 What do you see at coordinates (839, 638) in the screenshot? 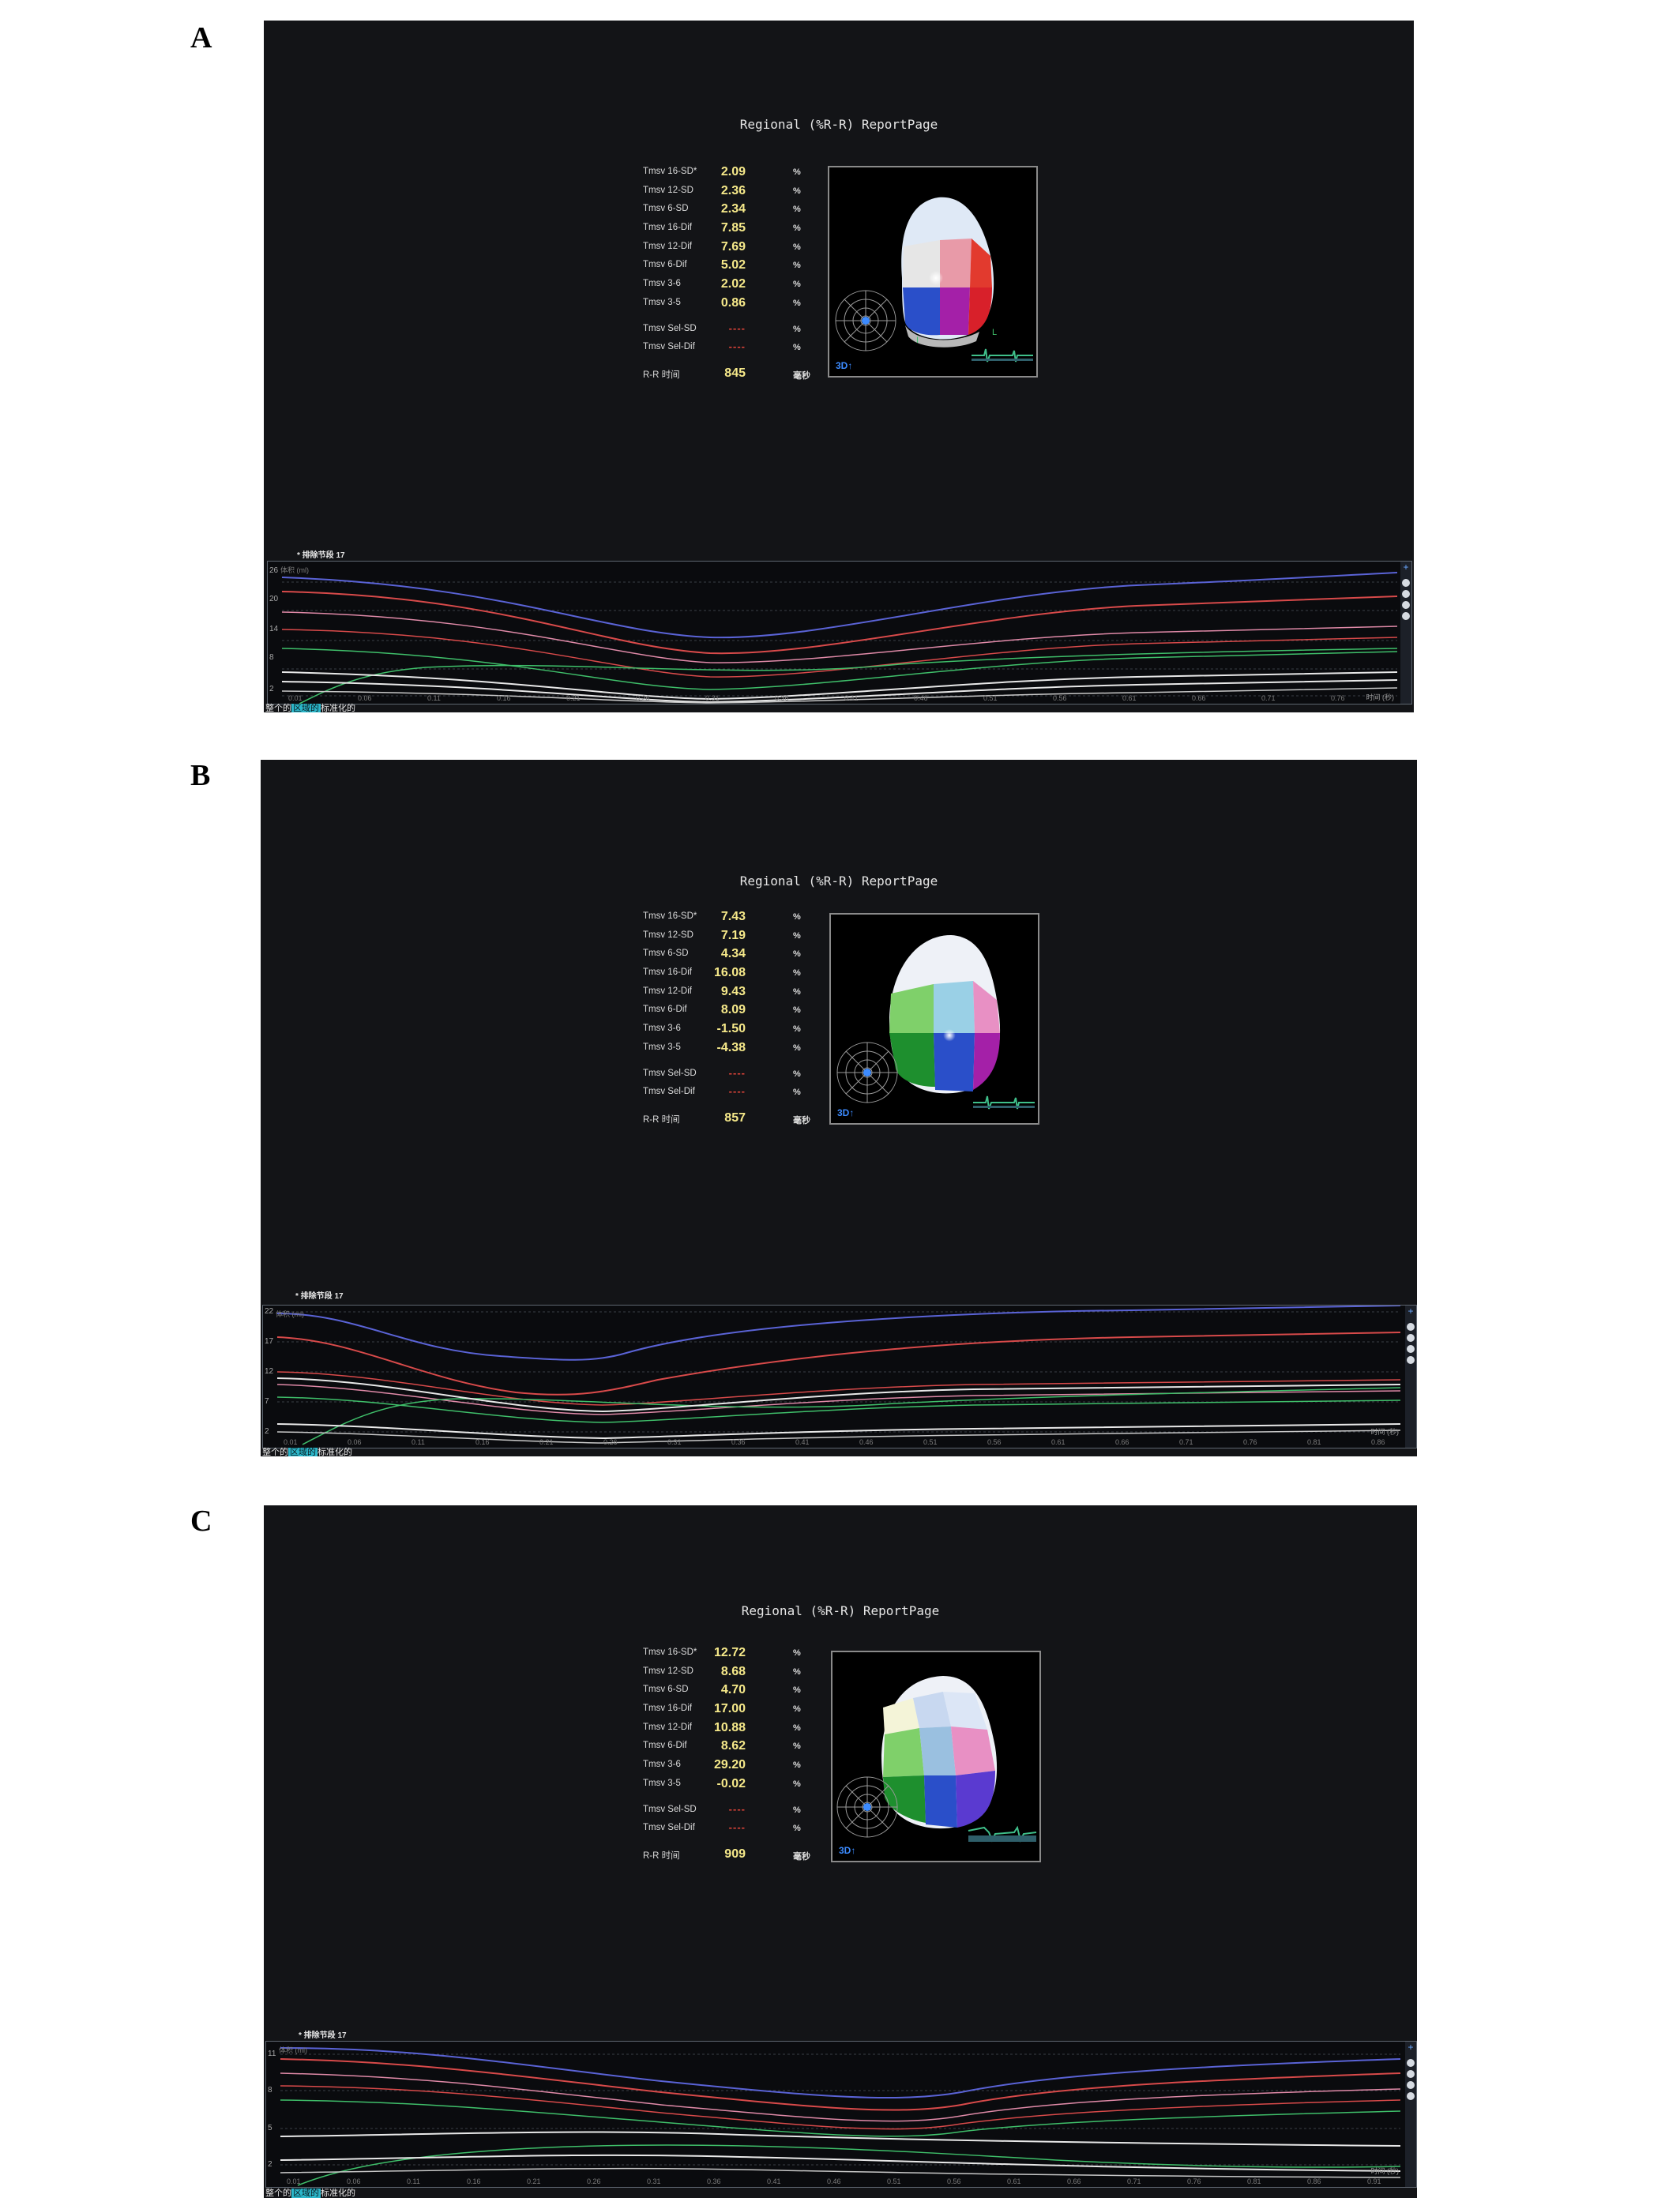
I see `volume-curves-plot` at bounding box center [839, 638].